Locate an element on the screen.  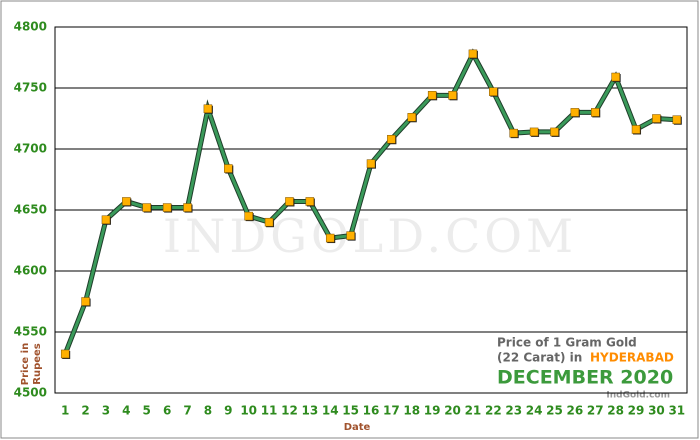
x-tick-label: 11 is located at coordinates (269, 411).